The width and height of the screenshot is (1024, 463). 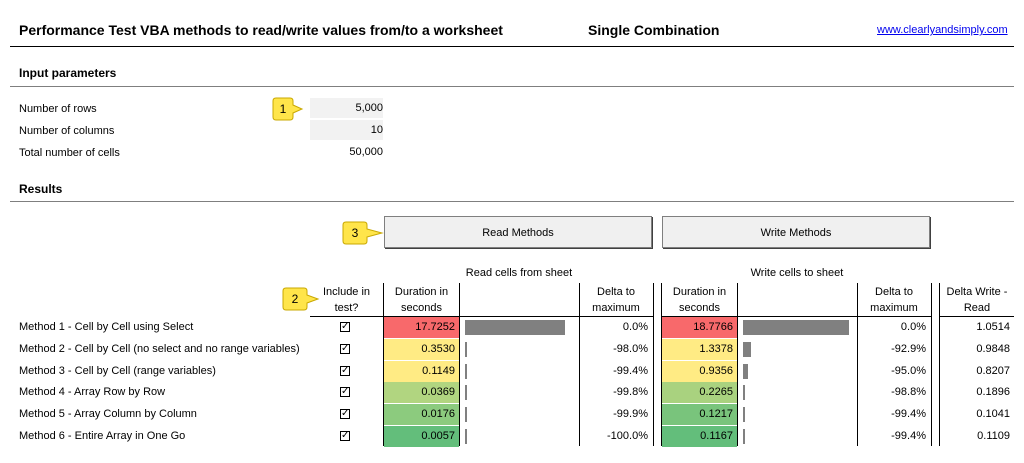 I want to click on delta-write-read-header: Delta Write - Read, so click(x=977, y=300).